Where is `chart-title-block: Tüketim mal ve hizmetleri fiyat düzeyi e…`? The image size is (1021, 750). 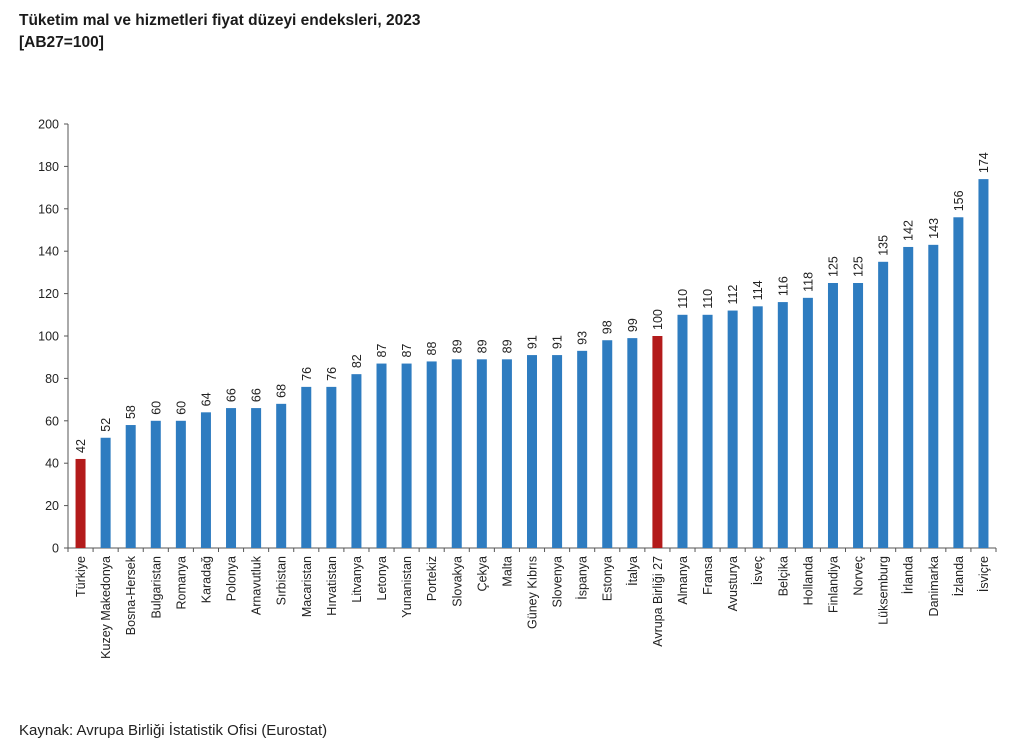 chart-title-block: Tüketim mal ve hizmetleri fiyat düzeyi e… is located at coordinates (219, 32).